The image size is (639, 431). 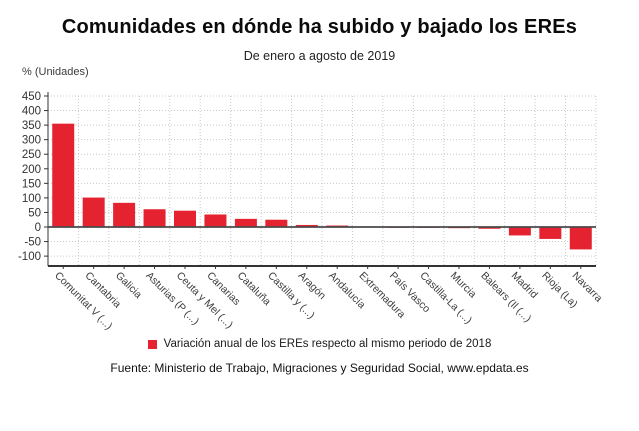 What do you see at coordinates (519, 231) in the screenshot?
I see `bar-madrid` at bounding box center [519, 231].